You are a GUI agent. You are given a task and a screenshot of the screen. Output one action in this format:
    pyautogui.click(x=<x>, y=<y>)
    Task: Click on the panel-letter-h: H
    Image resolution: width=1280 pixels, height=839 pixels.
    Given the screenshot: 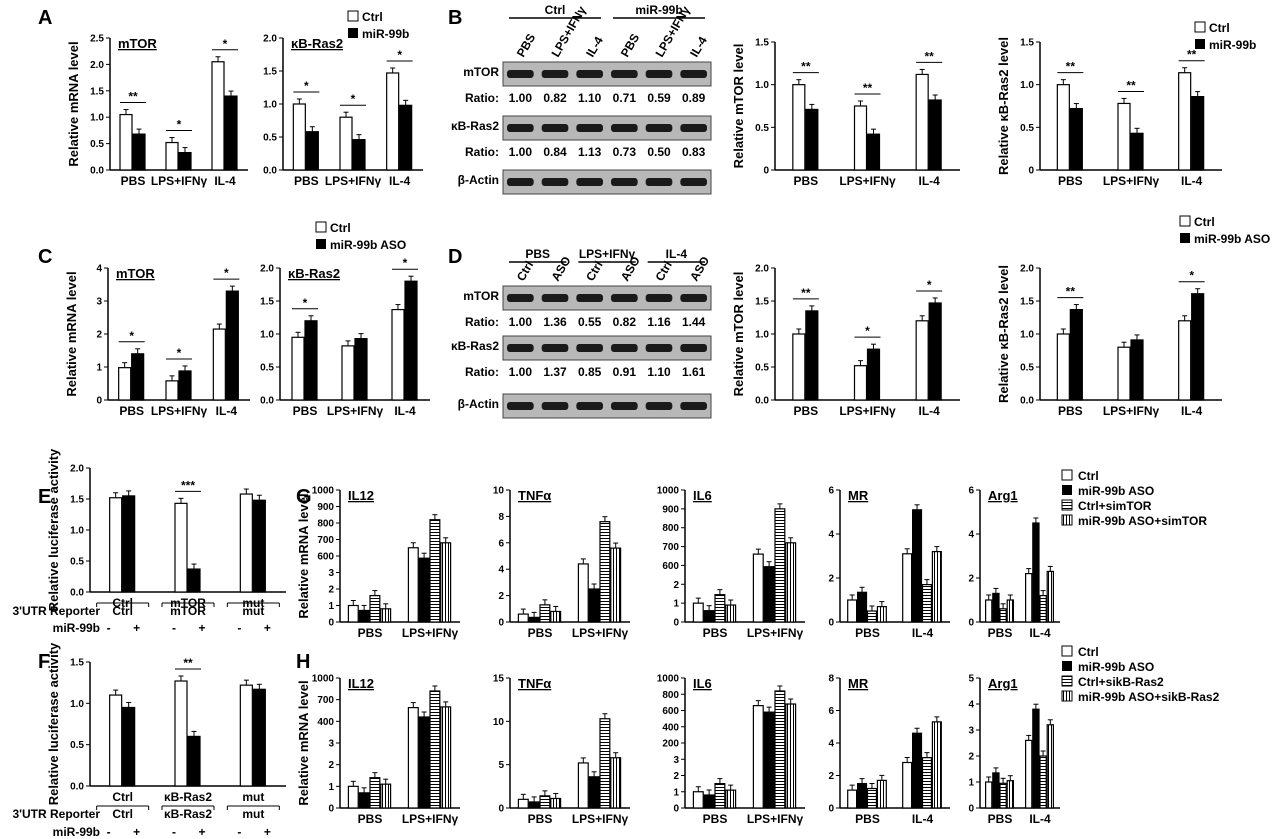 What is the action you would take?
    pyautogui.click(x=303, y=662)
    